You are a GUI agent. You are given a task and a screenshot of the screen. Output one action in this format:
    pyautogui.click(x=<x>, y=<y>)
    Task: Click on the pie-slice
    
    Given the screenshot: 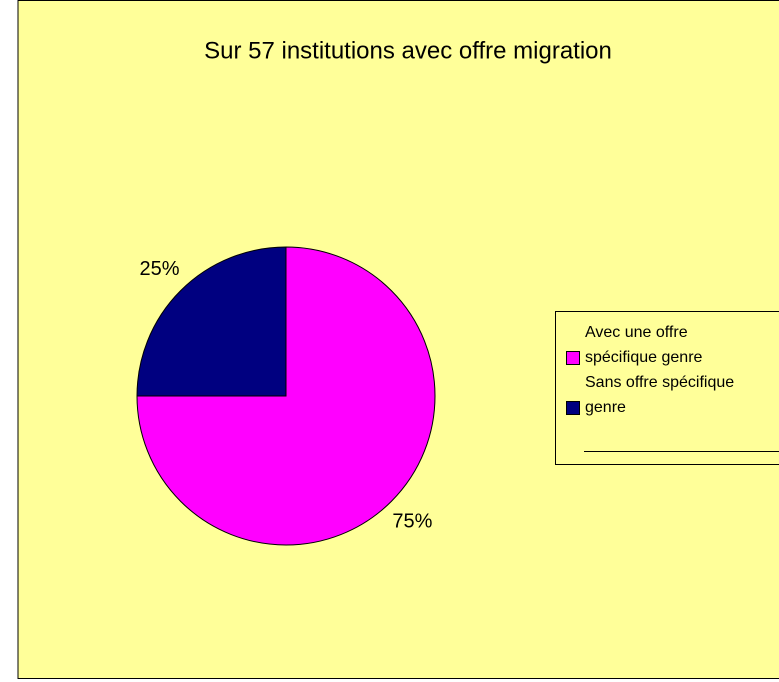 What is the action you would take?
    pyautogui.click(x=211, y=321)
    